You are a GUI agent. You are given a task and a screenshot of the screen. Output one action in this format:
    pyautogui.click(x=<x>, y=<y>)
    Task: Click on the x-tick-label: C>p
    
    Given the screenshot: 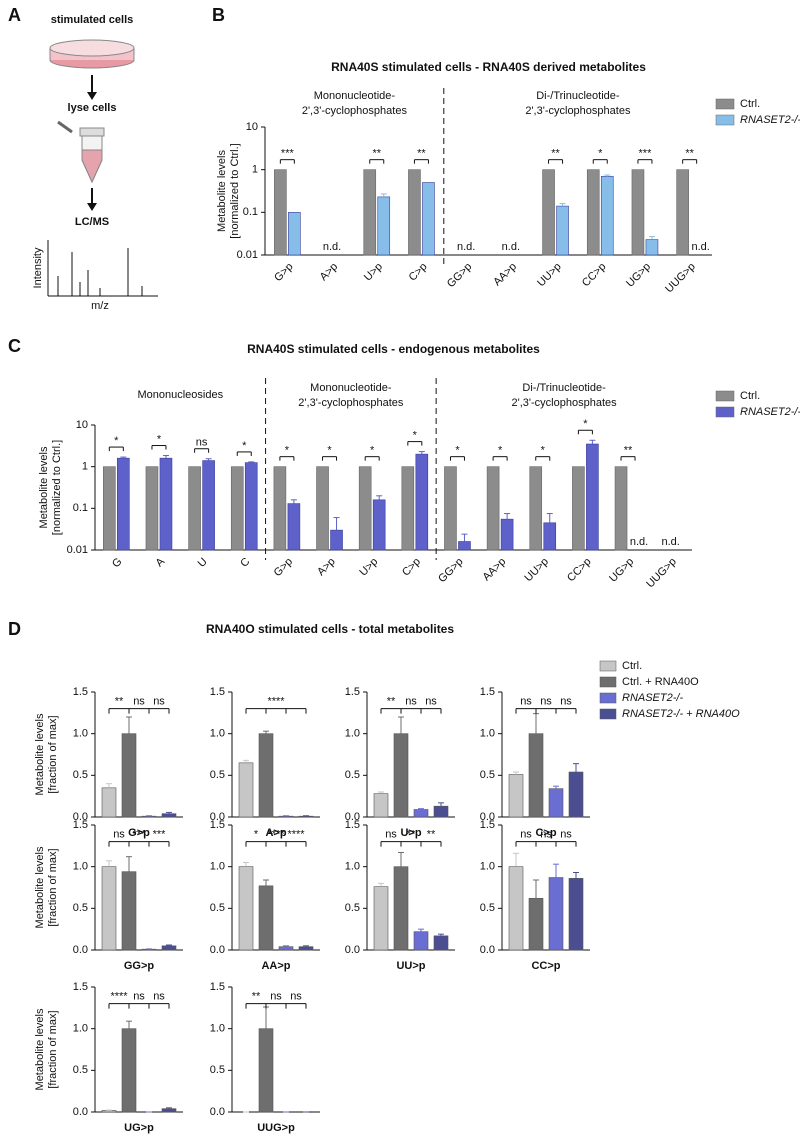 What is the action you would take?
    pyautogui.click(x=418, y=272)
    